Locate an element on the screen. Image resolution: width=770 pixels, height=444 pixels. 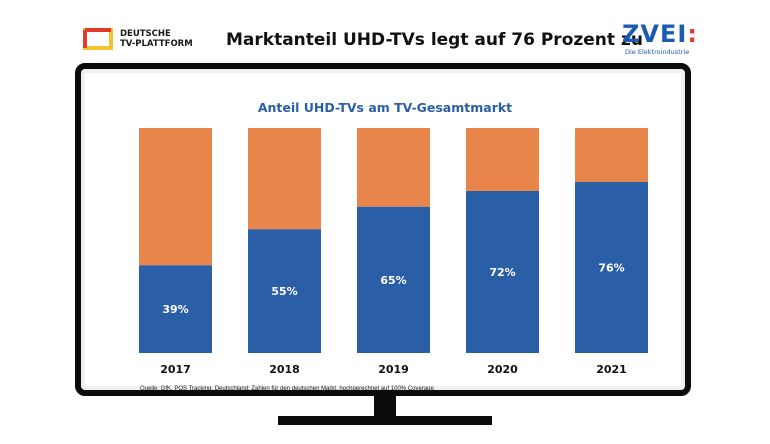
tv-stand-base is located at coordinates (385, 420).